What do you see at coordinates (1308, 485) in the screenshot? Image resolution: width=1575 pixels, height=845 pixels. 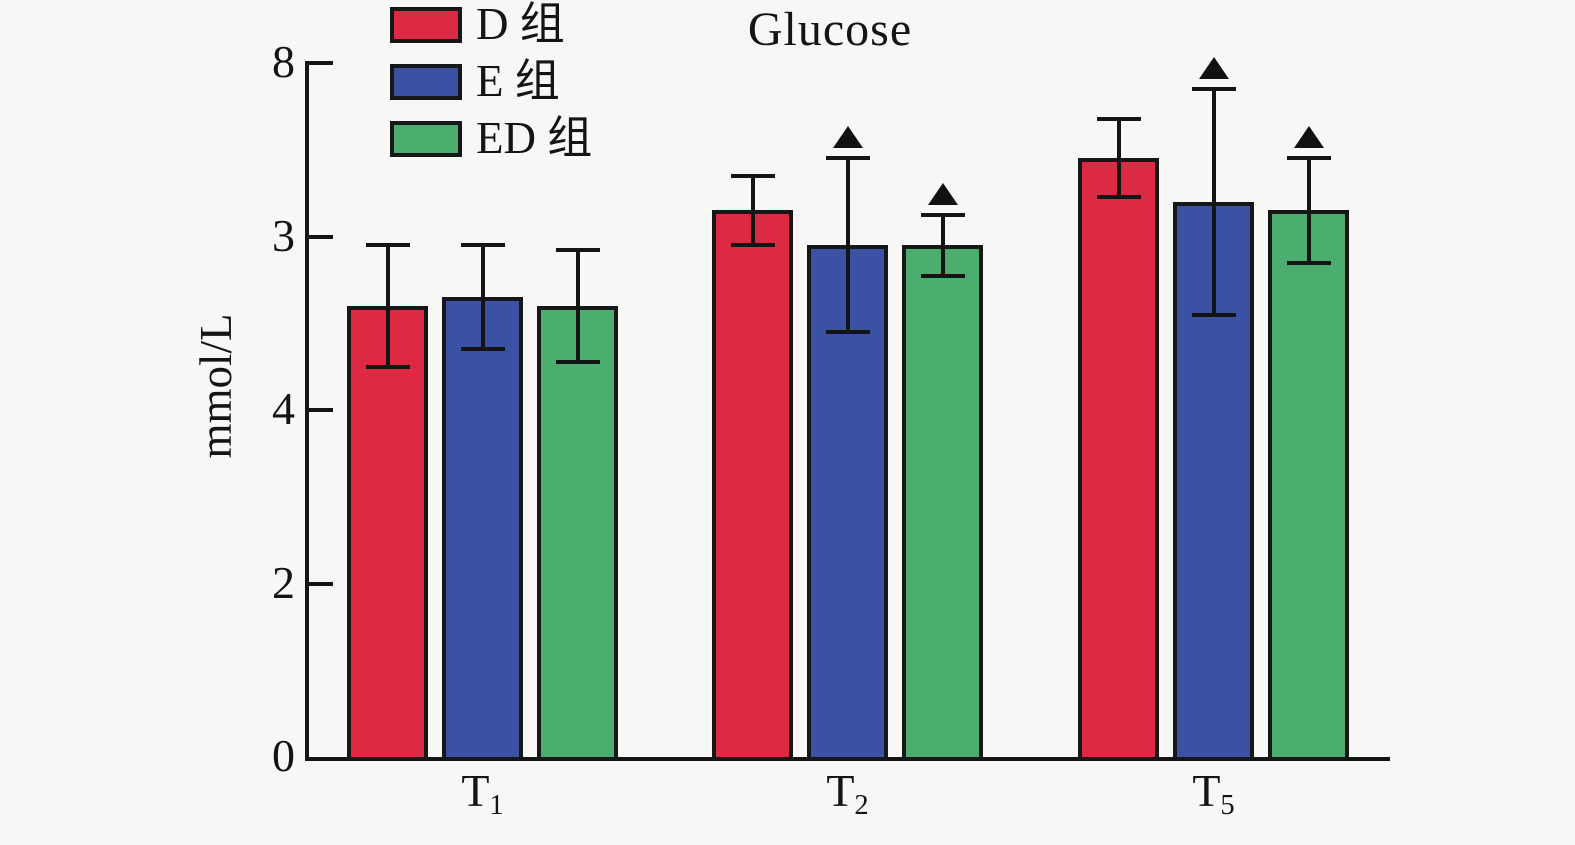 I see `bar-ed-t5` at bounding box center [1308, 485].